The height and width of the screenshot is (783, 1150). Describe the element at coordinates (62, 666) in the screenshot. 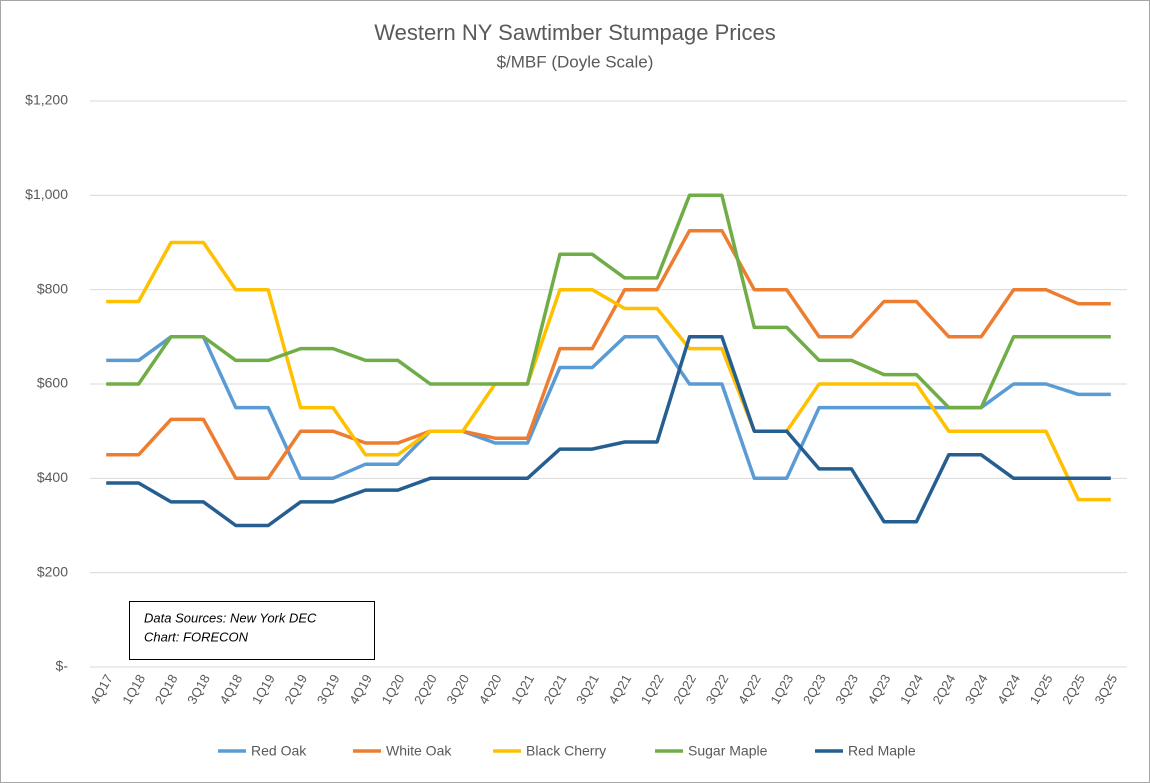

I see `y-tick-label: $-` at that location.